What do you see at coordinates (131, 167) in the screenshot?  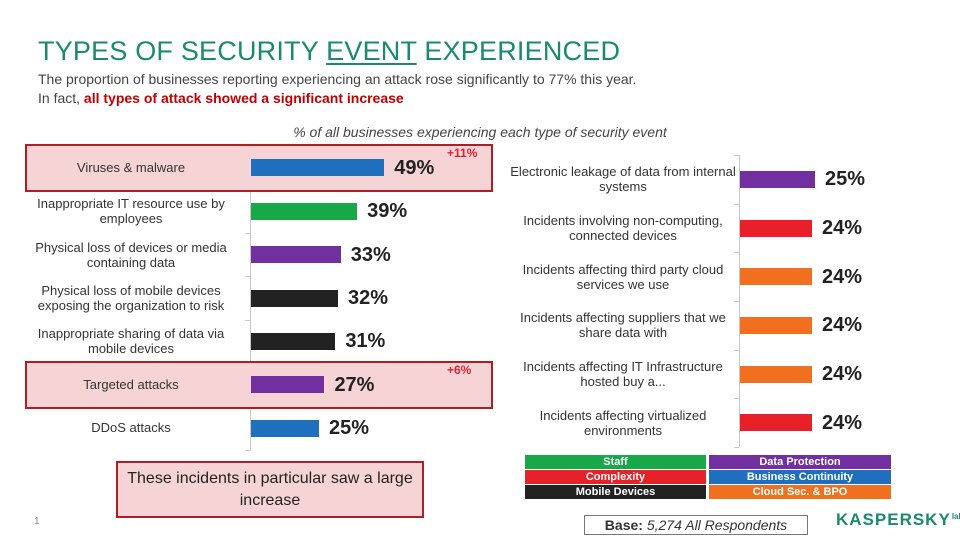 I see `category-label: Viruses & malware` at bounding box center [131, 167].